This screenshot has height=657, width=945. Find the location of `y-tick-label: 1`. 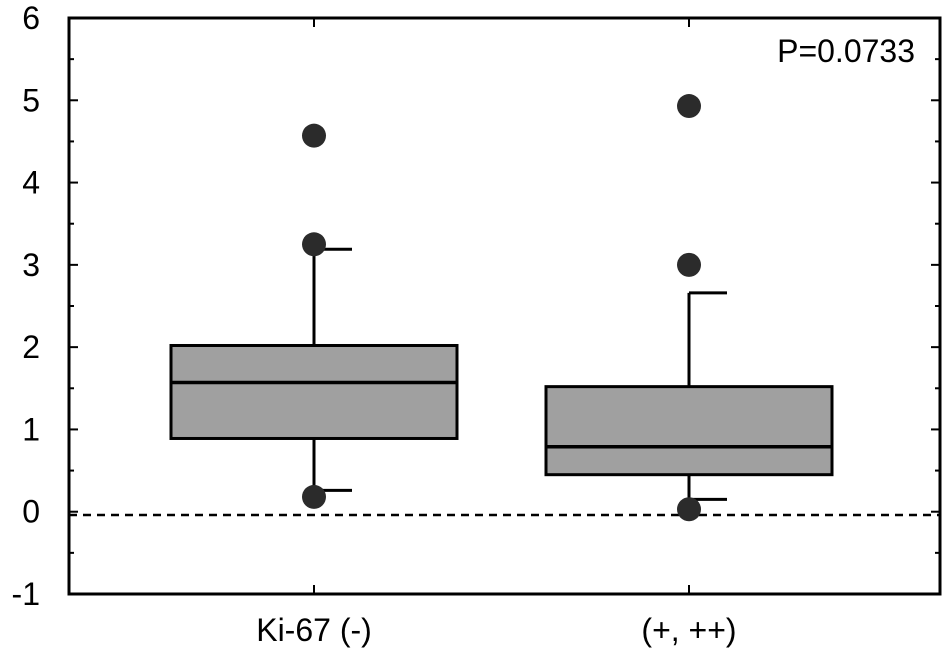

y-tick-label: 1 is located at coordinates (31, 429).